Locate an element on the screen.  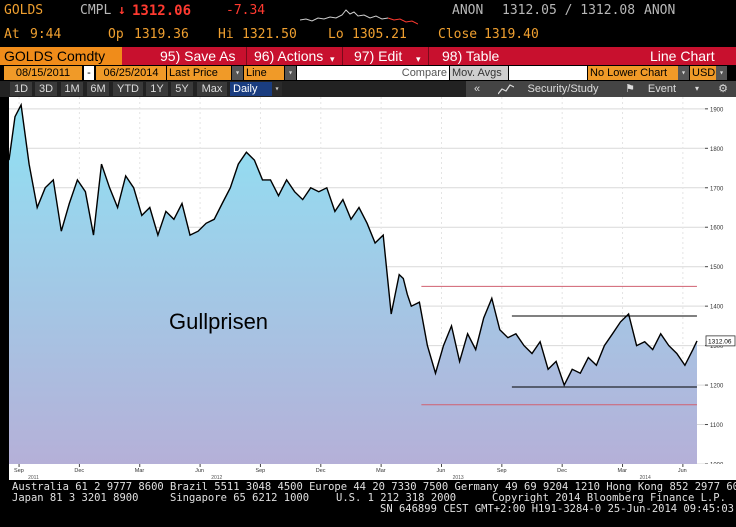
at-label: At is located at coordinates (12, 34).